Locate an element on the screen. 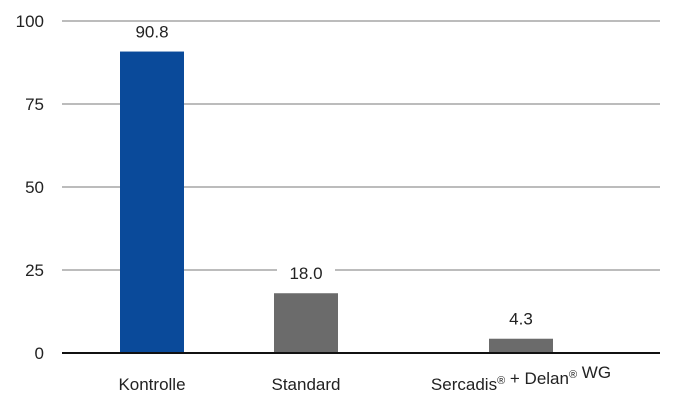 The height and width of the screenshot is (394, 676). y-tick-label: 100 is located at coordinates (30, 21).